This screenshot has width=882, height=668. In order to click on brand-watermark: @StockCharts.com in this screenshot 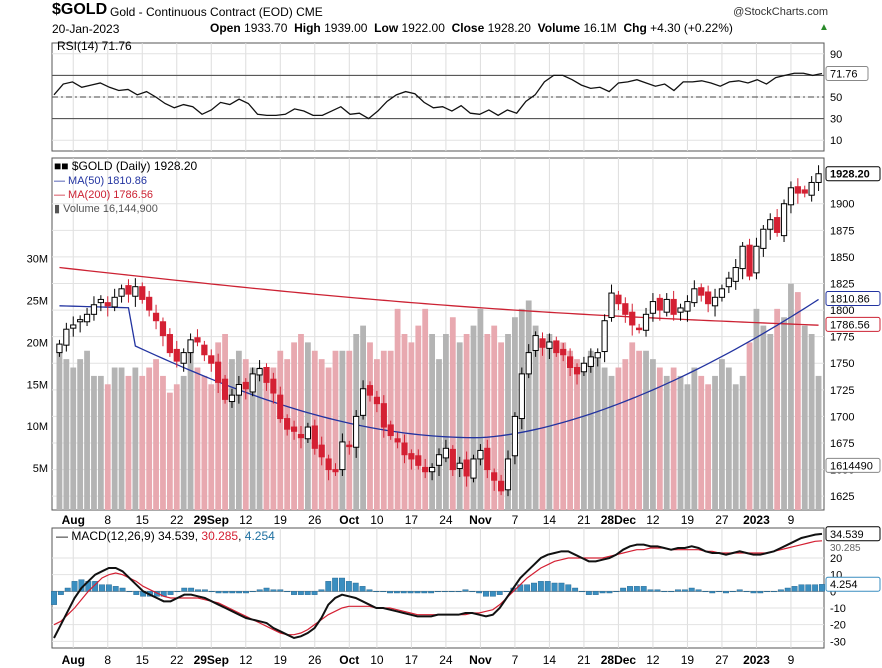, I will do `click(780, 12)`.